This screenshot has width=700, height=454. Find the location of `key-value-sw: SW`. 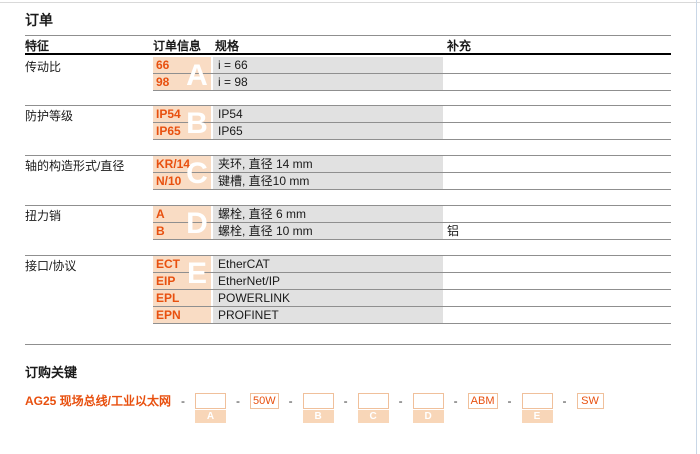

key-value-sw: SW is located at coordinates (590, 401).